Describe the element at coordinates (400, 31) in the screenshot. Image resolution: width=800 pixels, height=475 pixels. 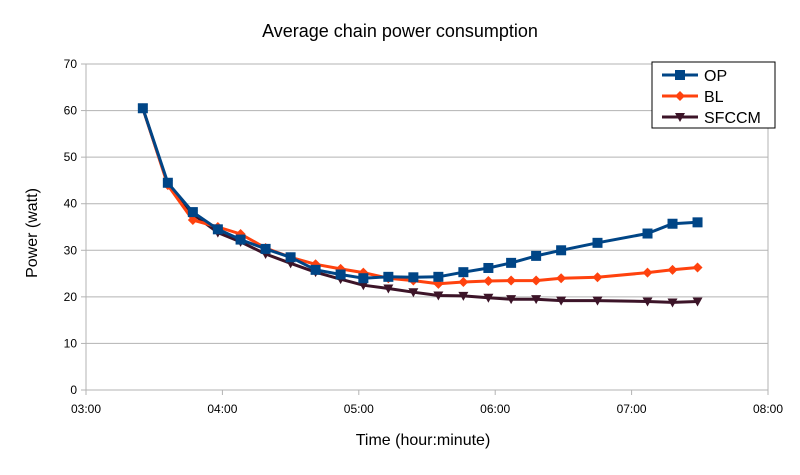
I see `chart-title: Average chain power consumption` at that location.